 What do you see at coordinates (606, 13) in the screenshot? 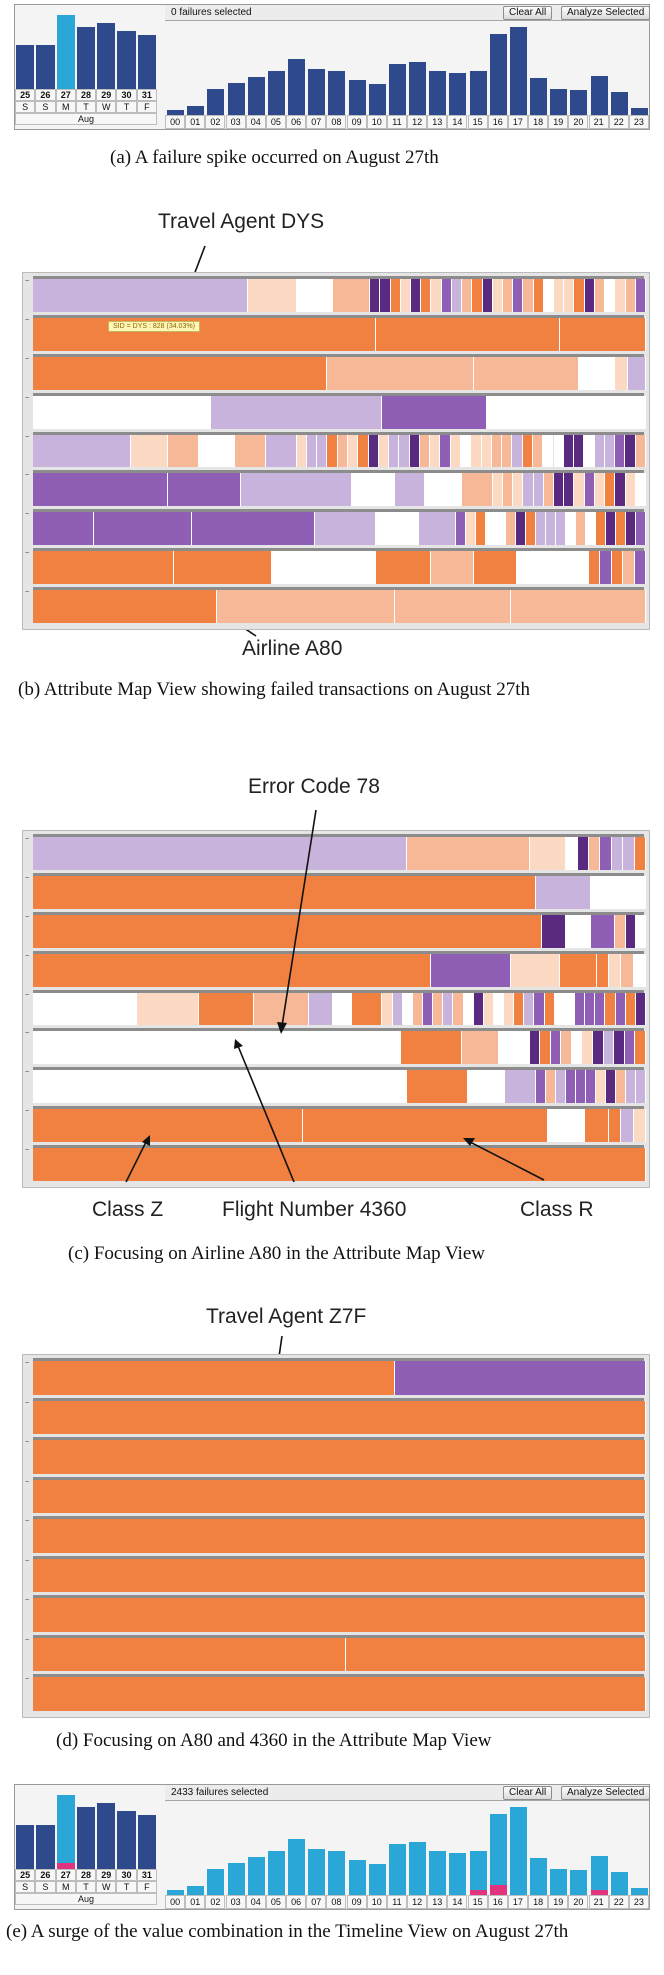
I see `analyze-selected-button: Analyze Selected` at bounding box center [606, 13].